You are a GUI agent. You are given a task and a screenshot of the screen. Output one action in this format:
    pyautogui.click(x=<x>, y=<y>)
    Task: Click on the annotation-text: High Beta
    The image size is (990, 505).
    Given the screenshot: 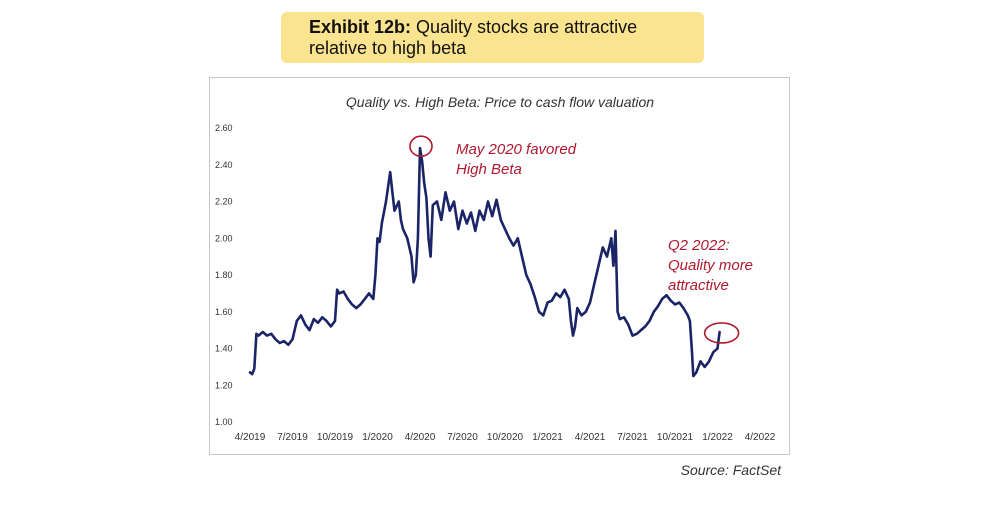 What is the action you would take?
    pyautogui.click(x=489, y=169)
    